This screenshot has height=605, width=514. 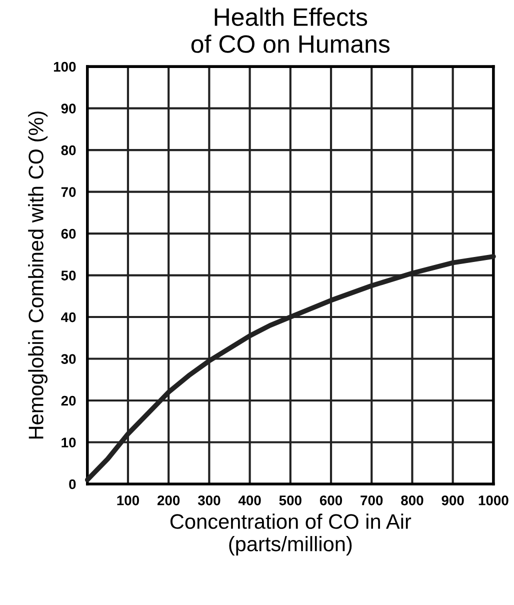 I want to click on x-axis-title: Concentration of CO in Air (parts/million), so click(x=291, y=535).